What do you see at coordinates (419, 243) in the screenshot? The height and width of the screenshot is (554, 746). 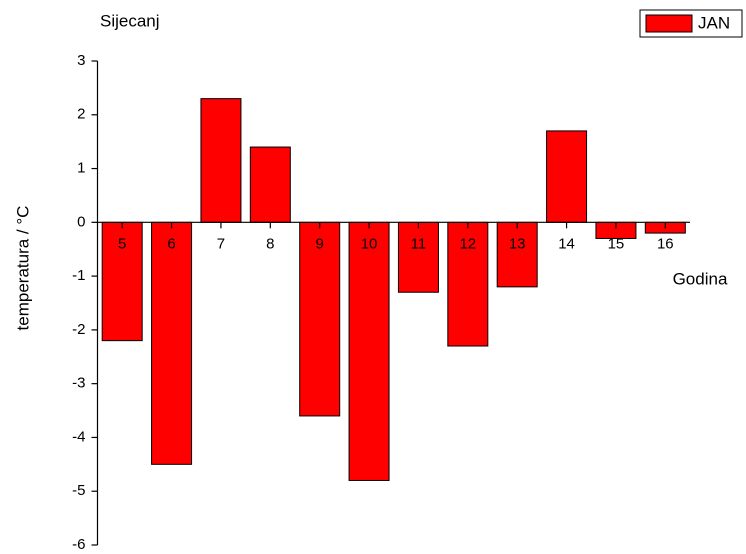 I see `x-tick-label: 11` at bounding box center [419, 243].